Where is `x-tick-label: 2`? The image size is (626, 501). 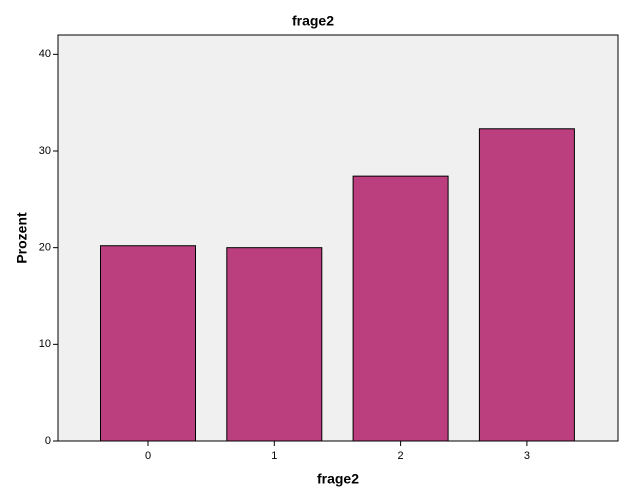
x-tick-label: 2 is located at coordinates (401, 456).